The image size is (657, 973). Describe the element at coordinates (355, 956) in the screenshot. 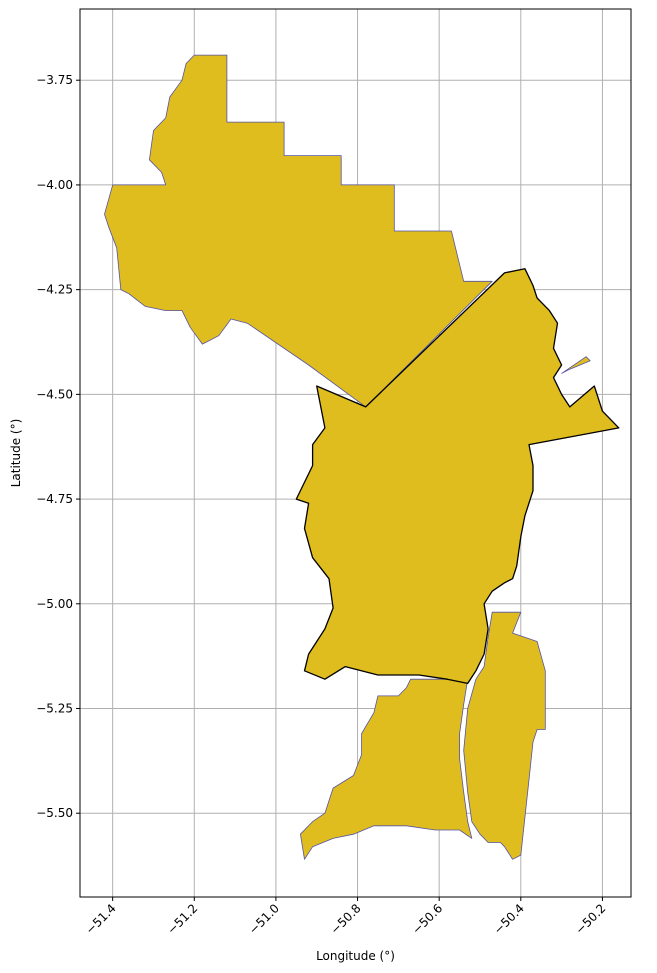

I see `x-axis-label: Longitude (°)` at that location.